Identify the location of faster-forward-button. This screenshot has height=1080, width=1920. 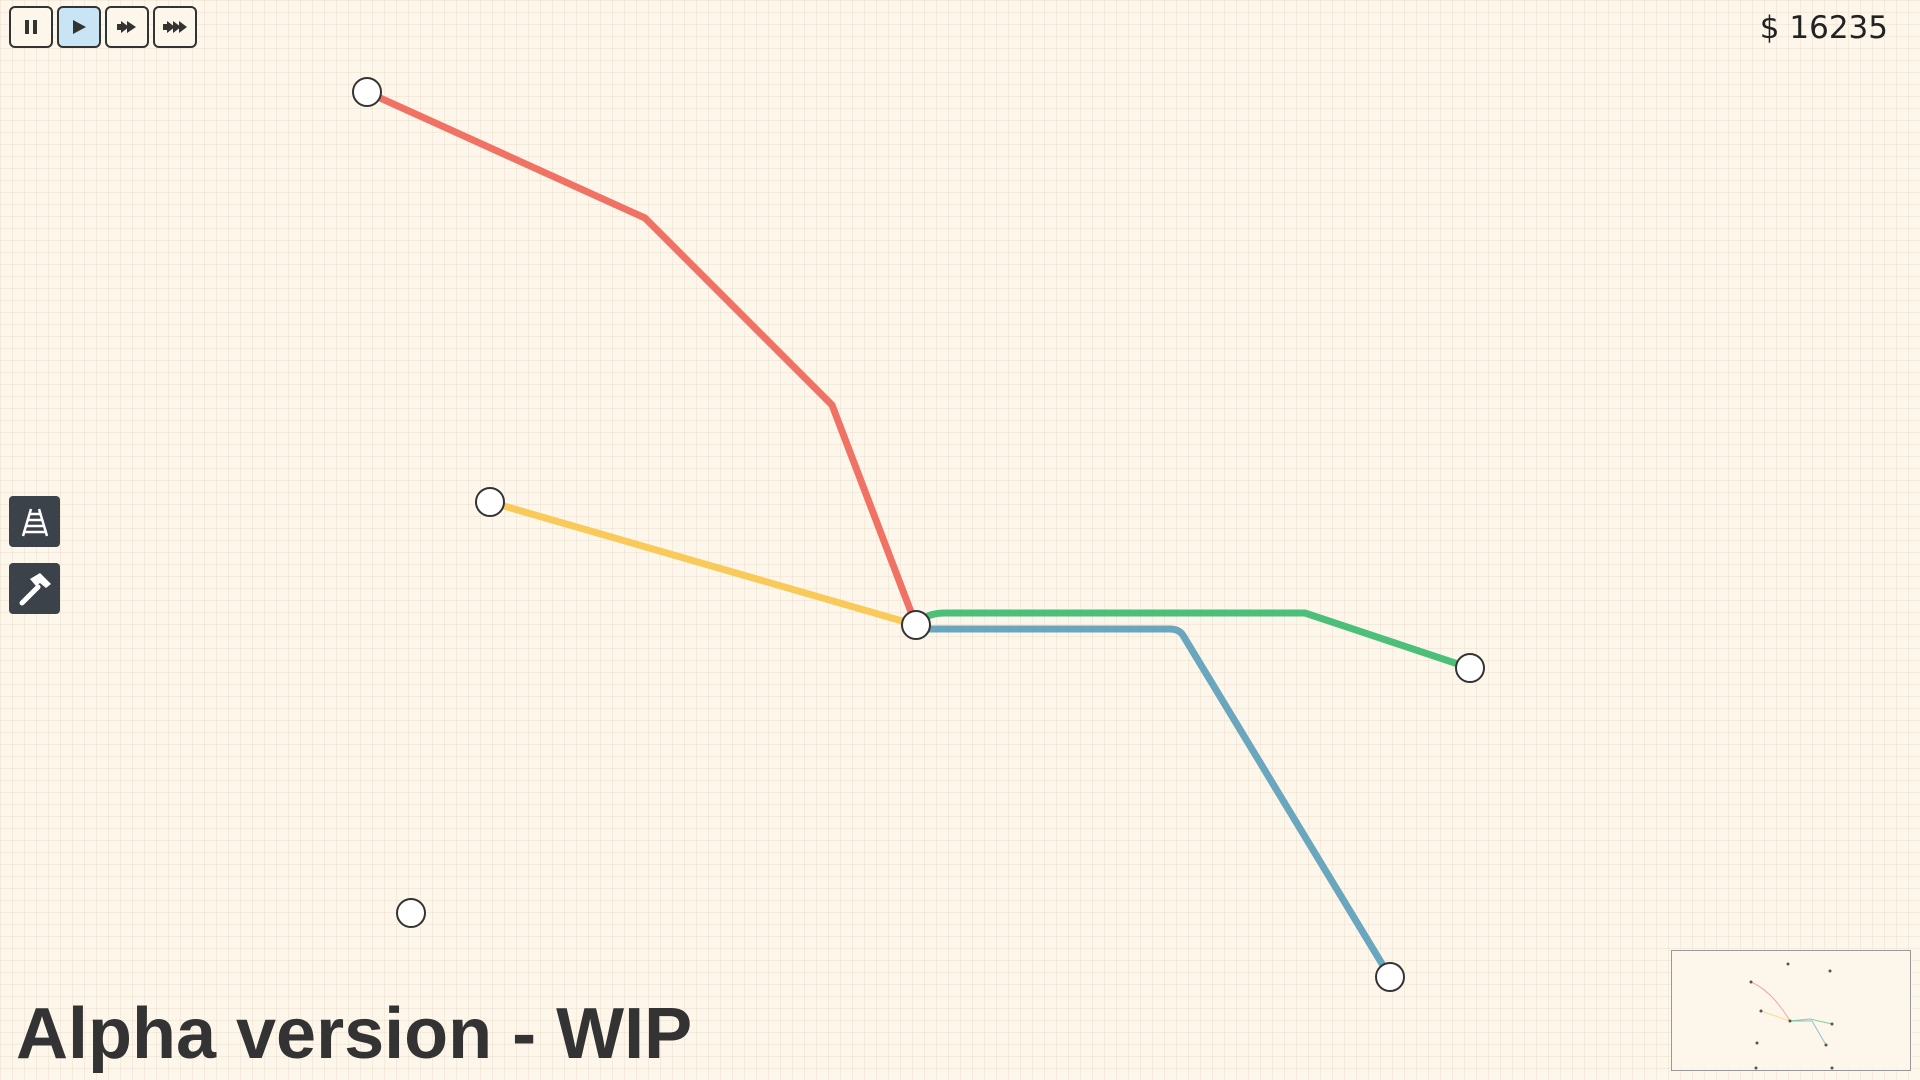
(175, 27).